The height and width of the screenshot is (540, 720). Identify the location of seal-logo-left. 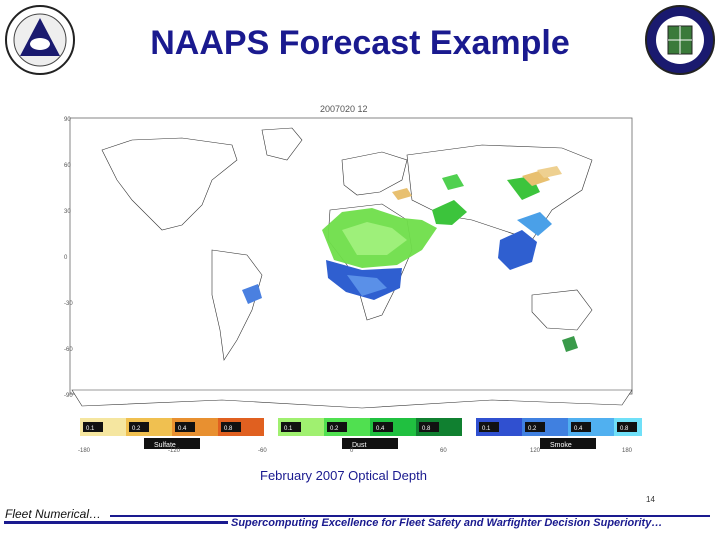
(40, 40).